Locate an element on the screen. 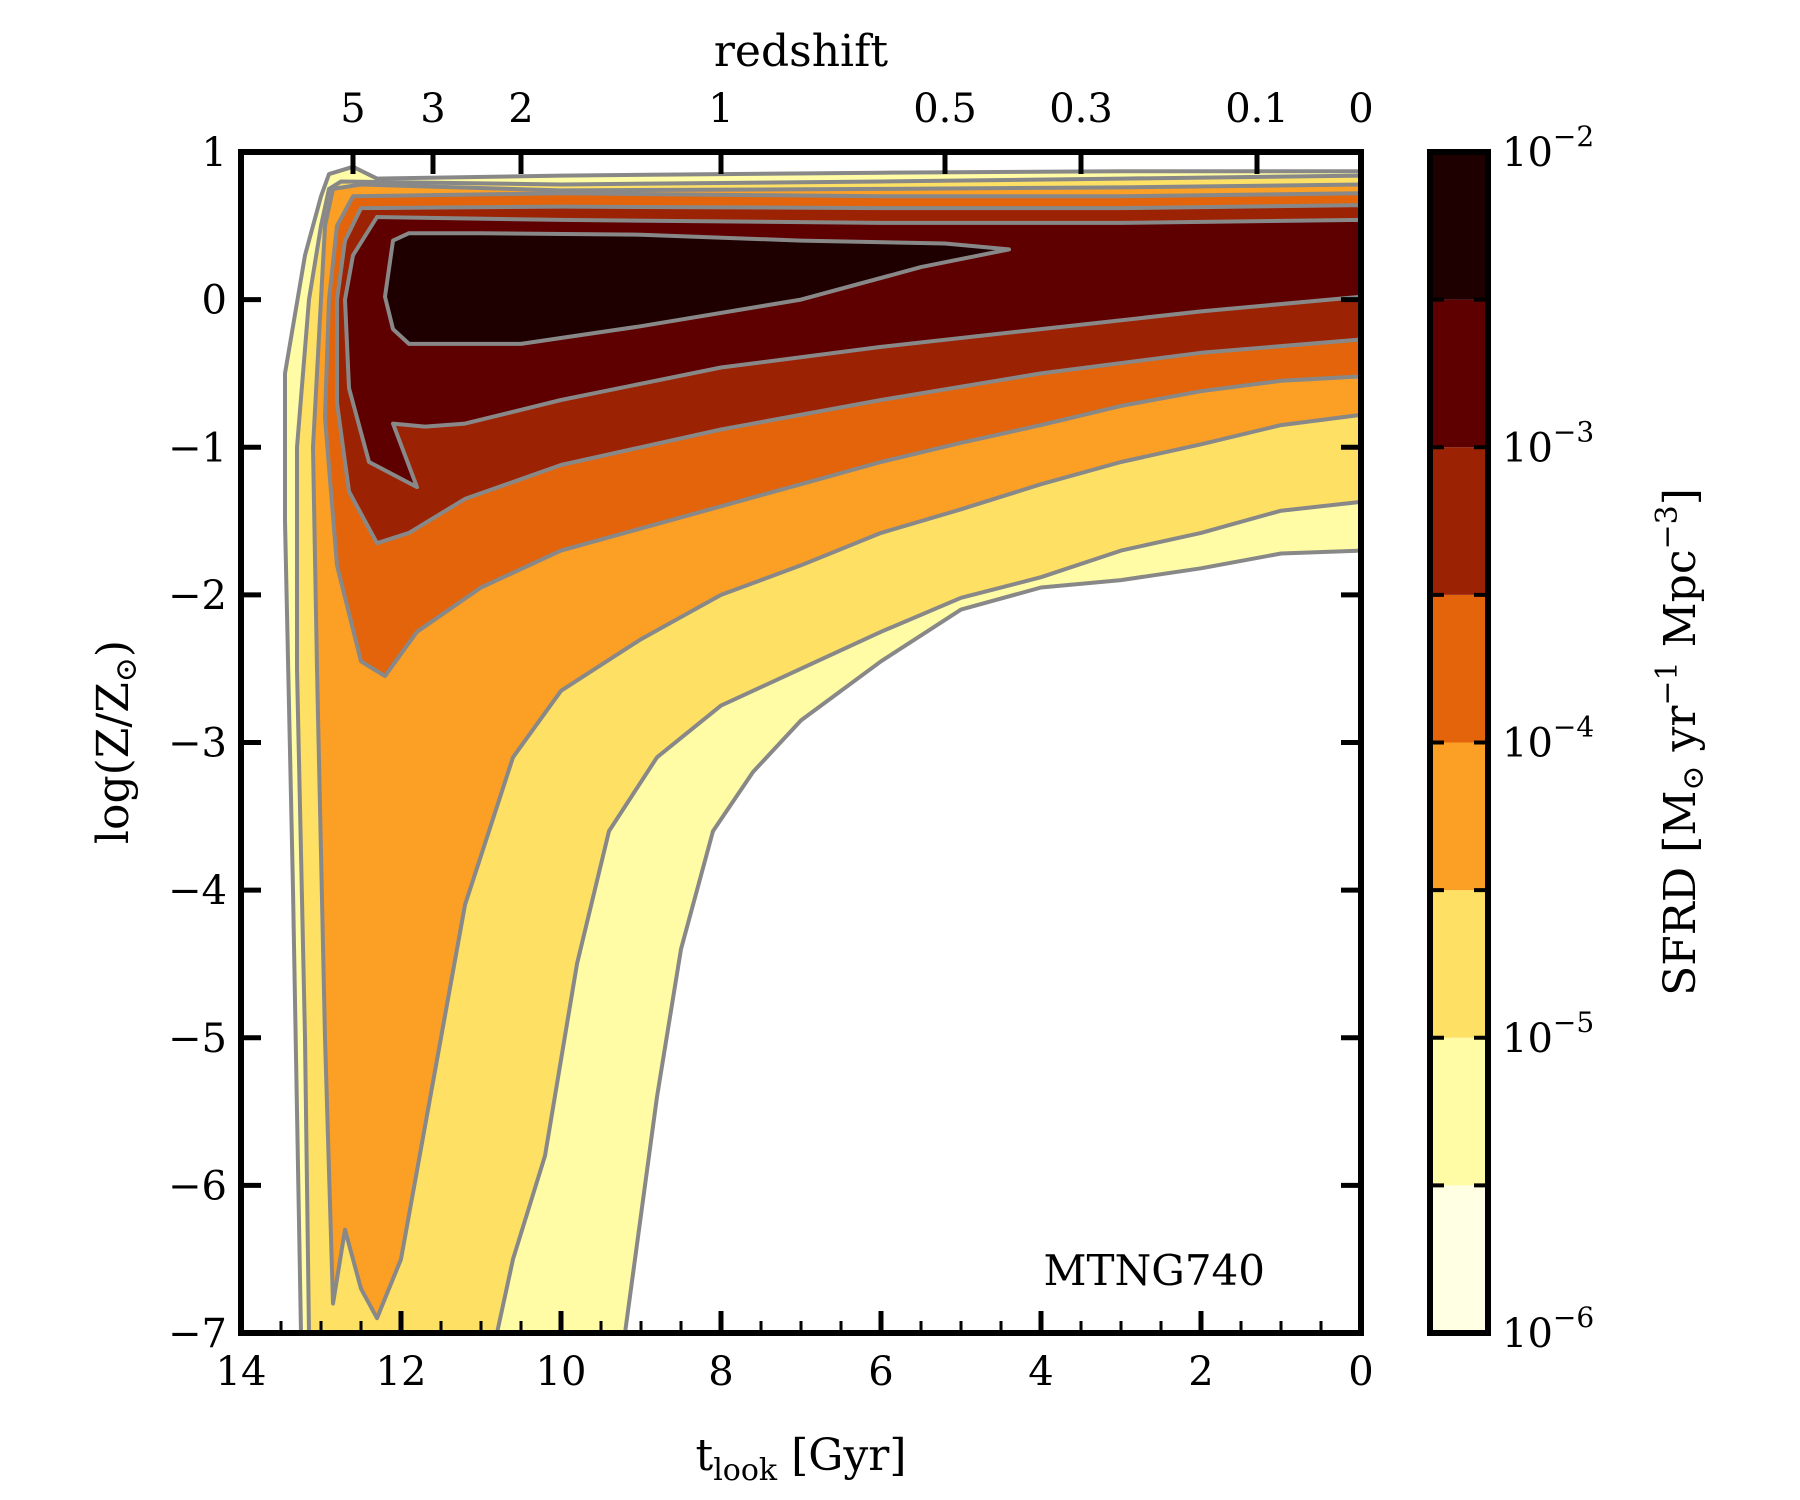  colorbar-tick-label: 10⁻³ is located at coordinates (1548, 443).